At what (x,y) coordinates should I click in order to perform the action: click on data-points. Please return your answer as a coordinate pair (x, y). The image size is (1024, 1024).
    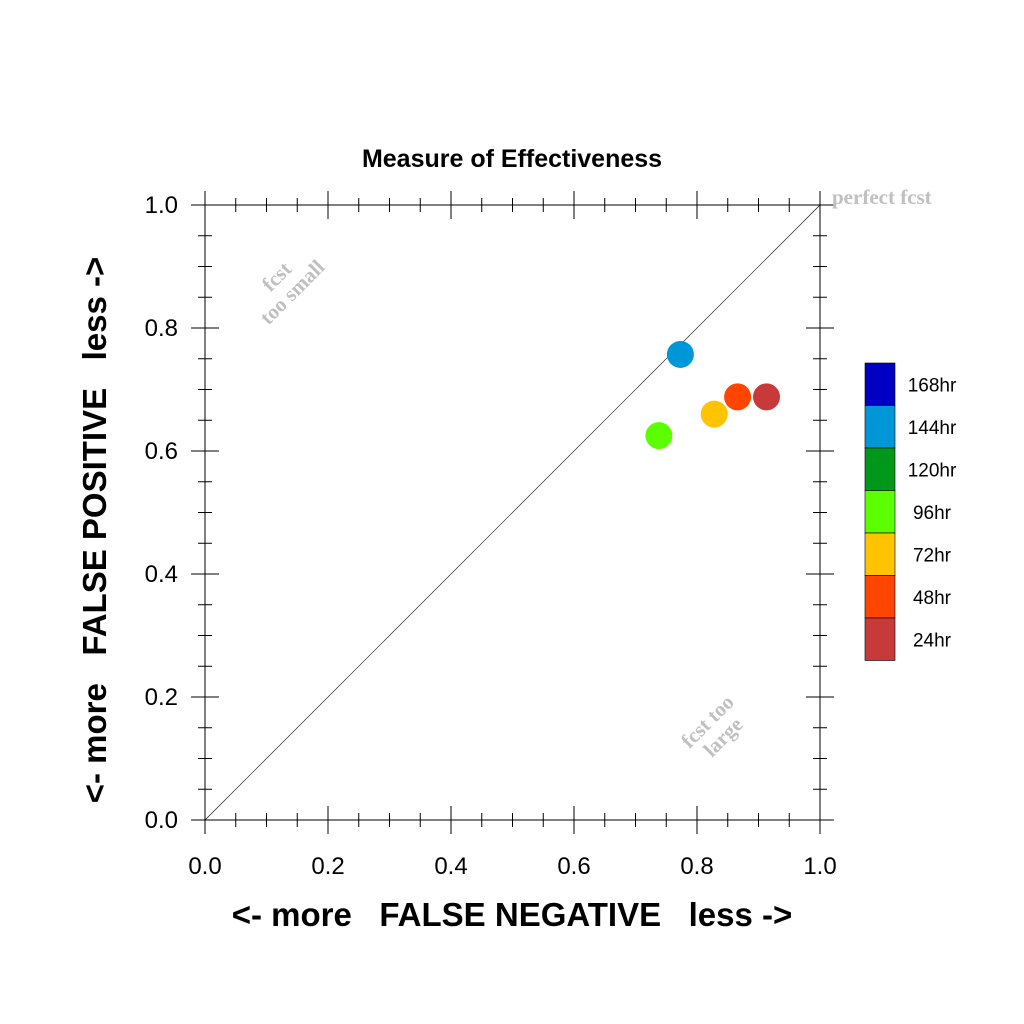
    Looking at the image, I should click on (712, 395).